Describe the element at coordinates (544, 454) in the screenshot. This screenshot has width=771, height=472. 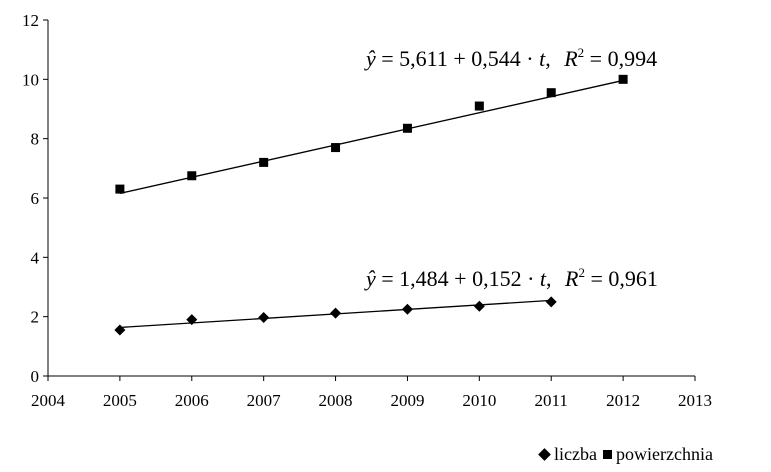
I see `diamond-marker-icon` at that location.